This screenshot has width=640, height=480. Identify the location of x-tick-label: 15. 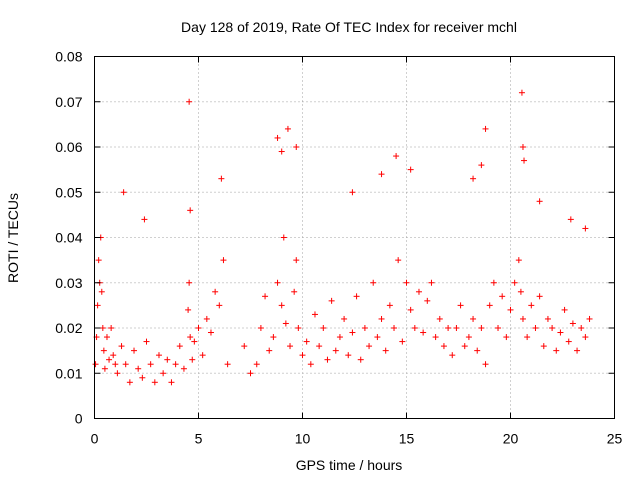
(407, 439).